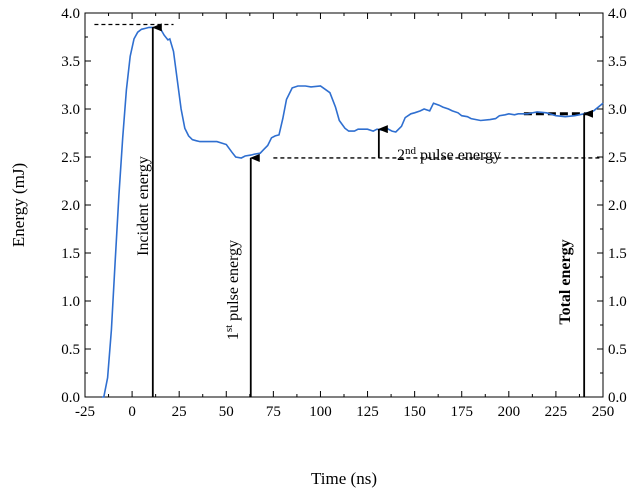  I want to click on x-axis-label: Time (ns), so click(344, 478).